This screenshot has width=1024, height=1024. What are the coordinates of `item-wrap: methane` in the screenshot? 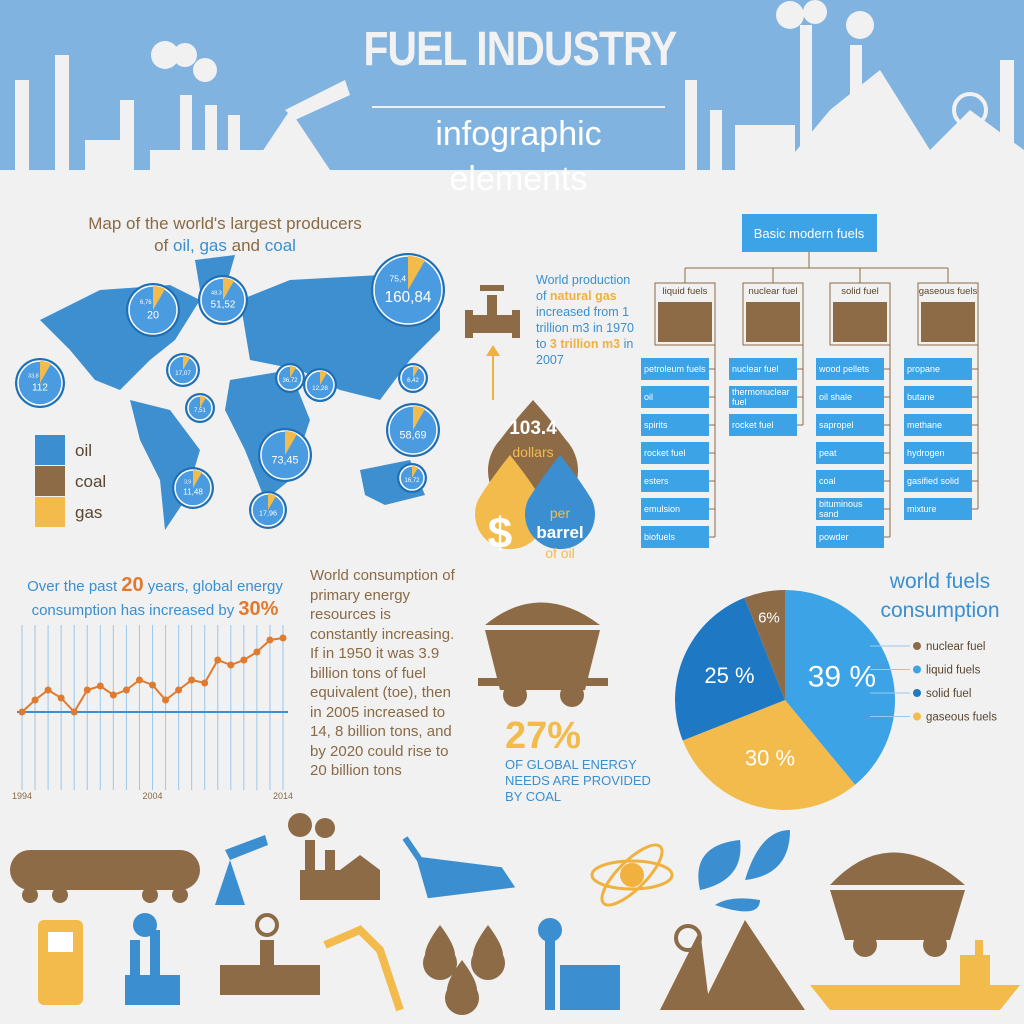 It's located at (925, 425).